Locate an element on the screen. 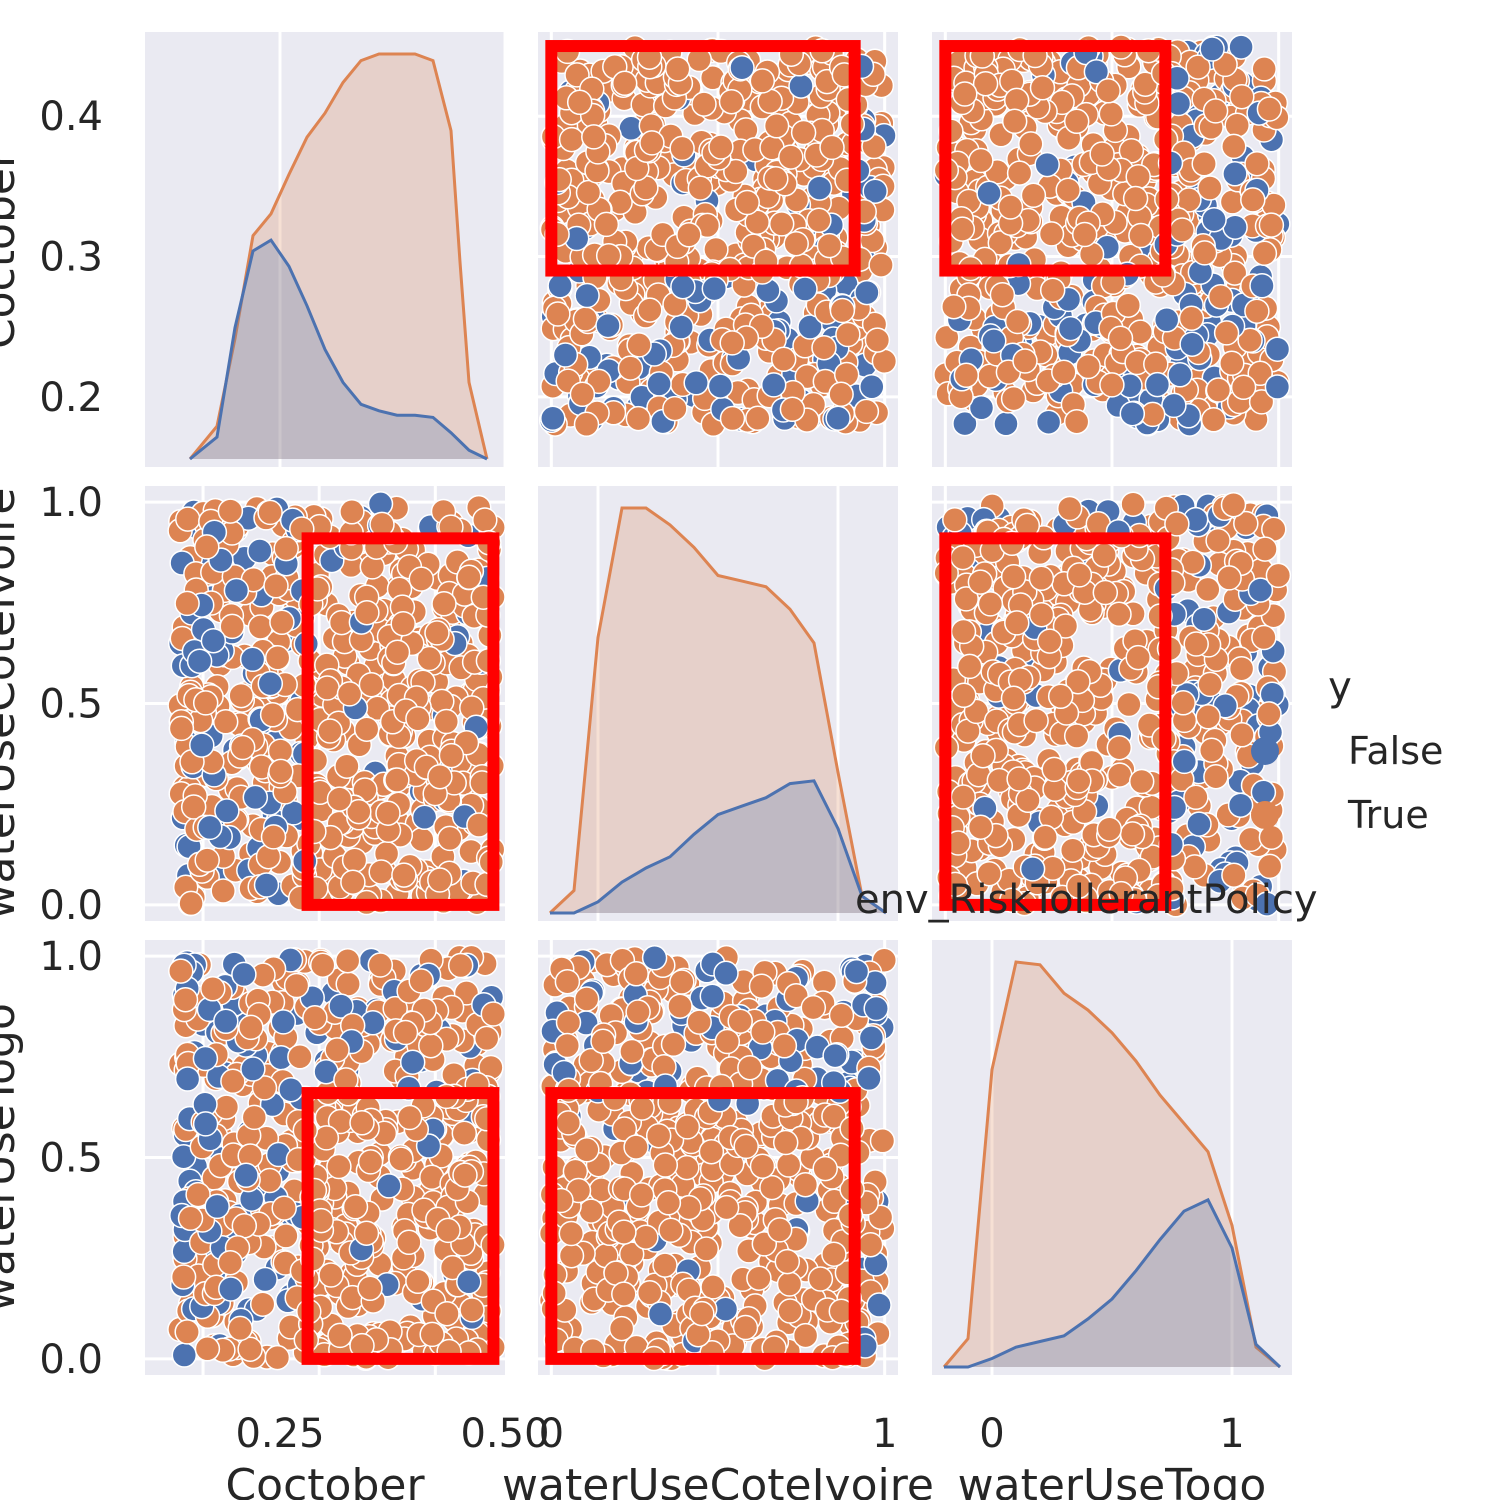 Image resolution: width=1500 pixels, height=1500 pixels. kde-fill-true is located at coordinates (1112, 1164).